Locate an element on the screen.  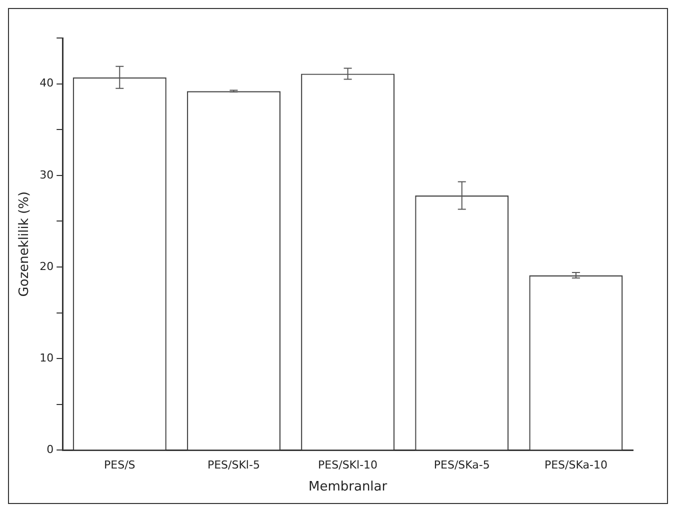
y-tick-label: 20 is located at coordinates (47, 266).